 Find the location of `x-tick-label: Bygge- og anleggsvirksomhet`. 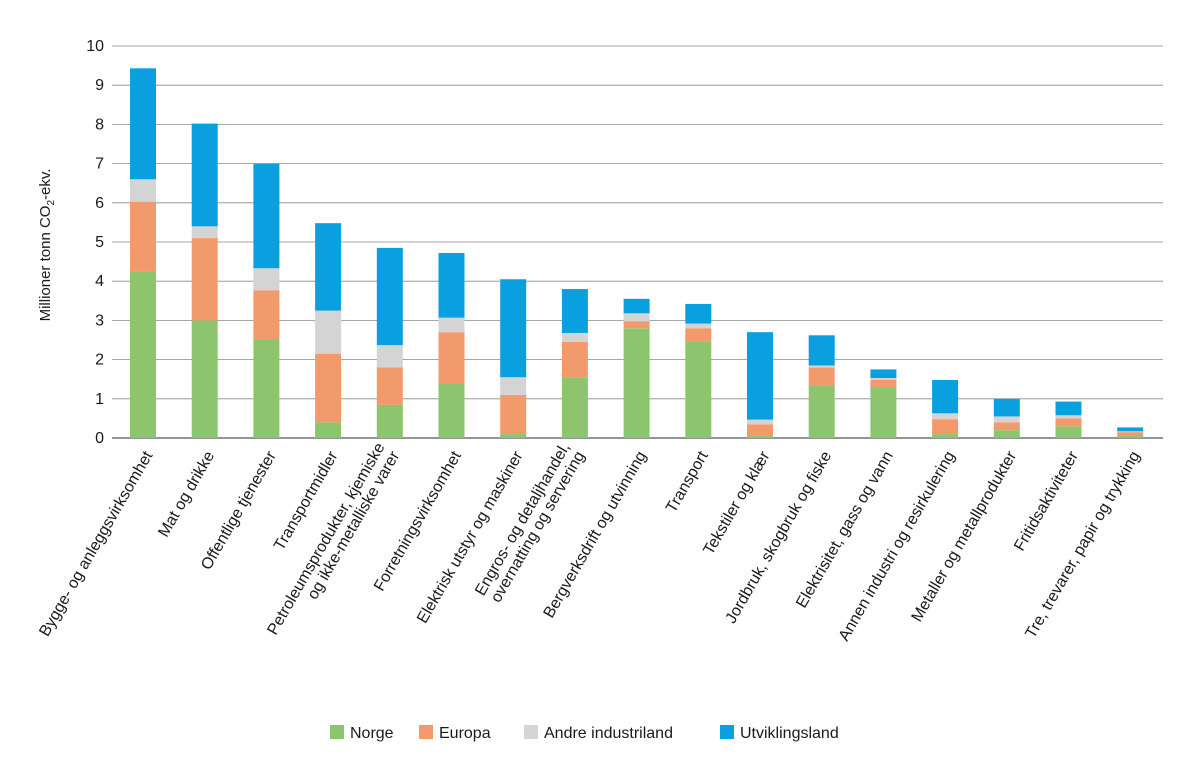

x-tick-label: Bygge- og anleggsvirksomhet is located at coordinates (96, 544).